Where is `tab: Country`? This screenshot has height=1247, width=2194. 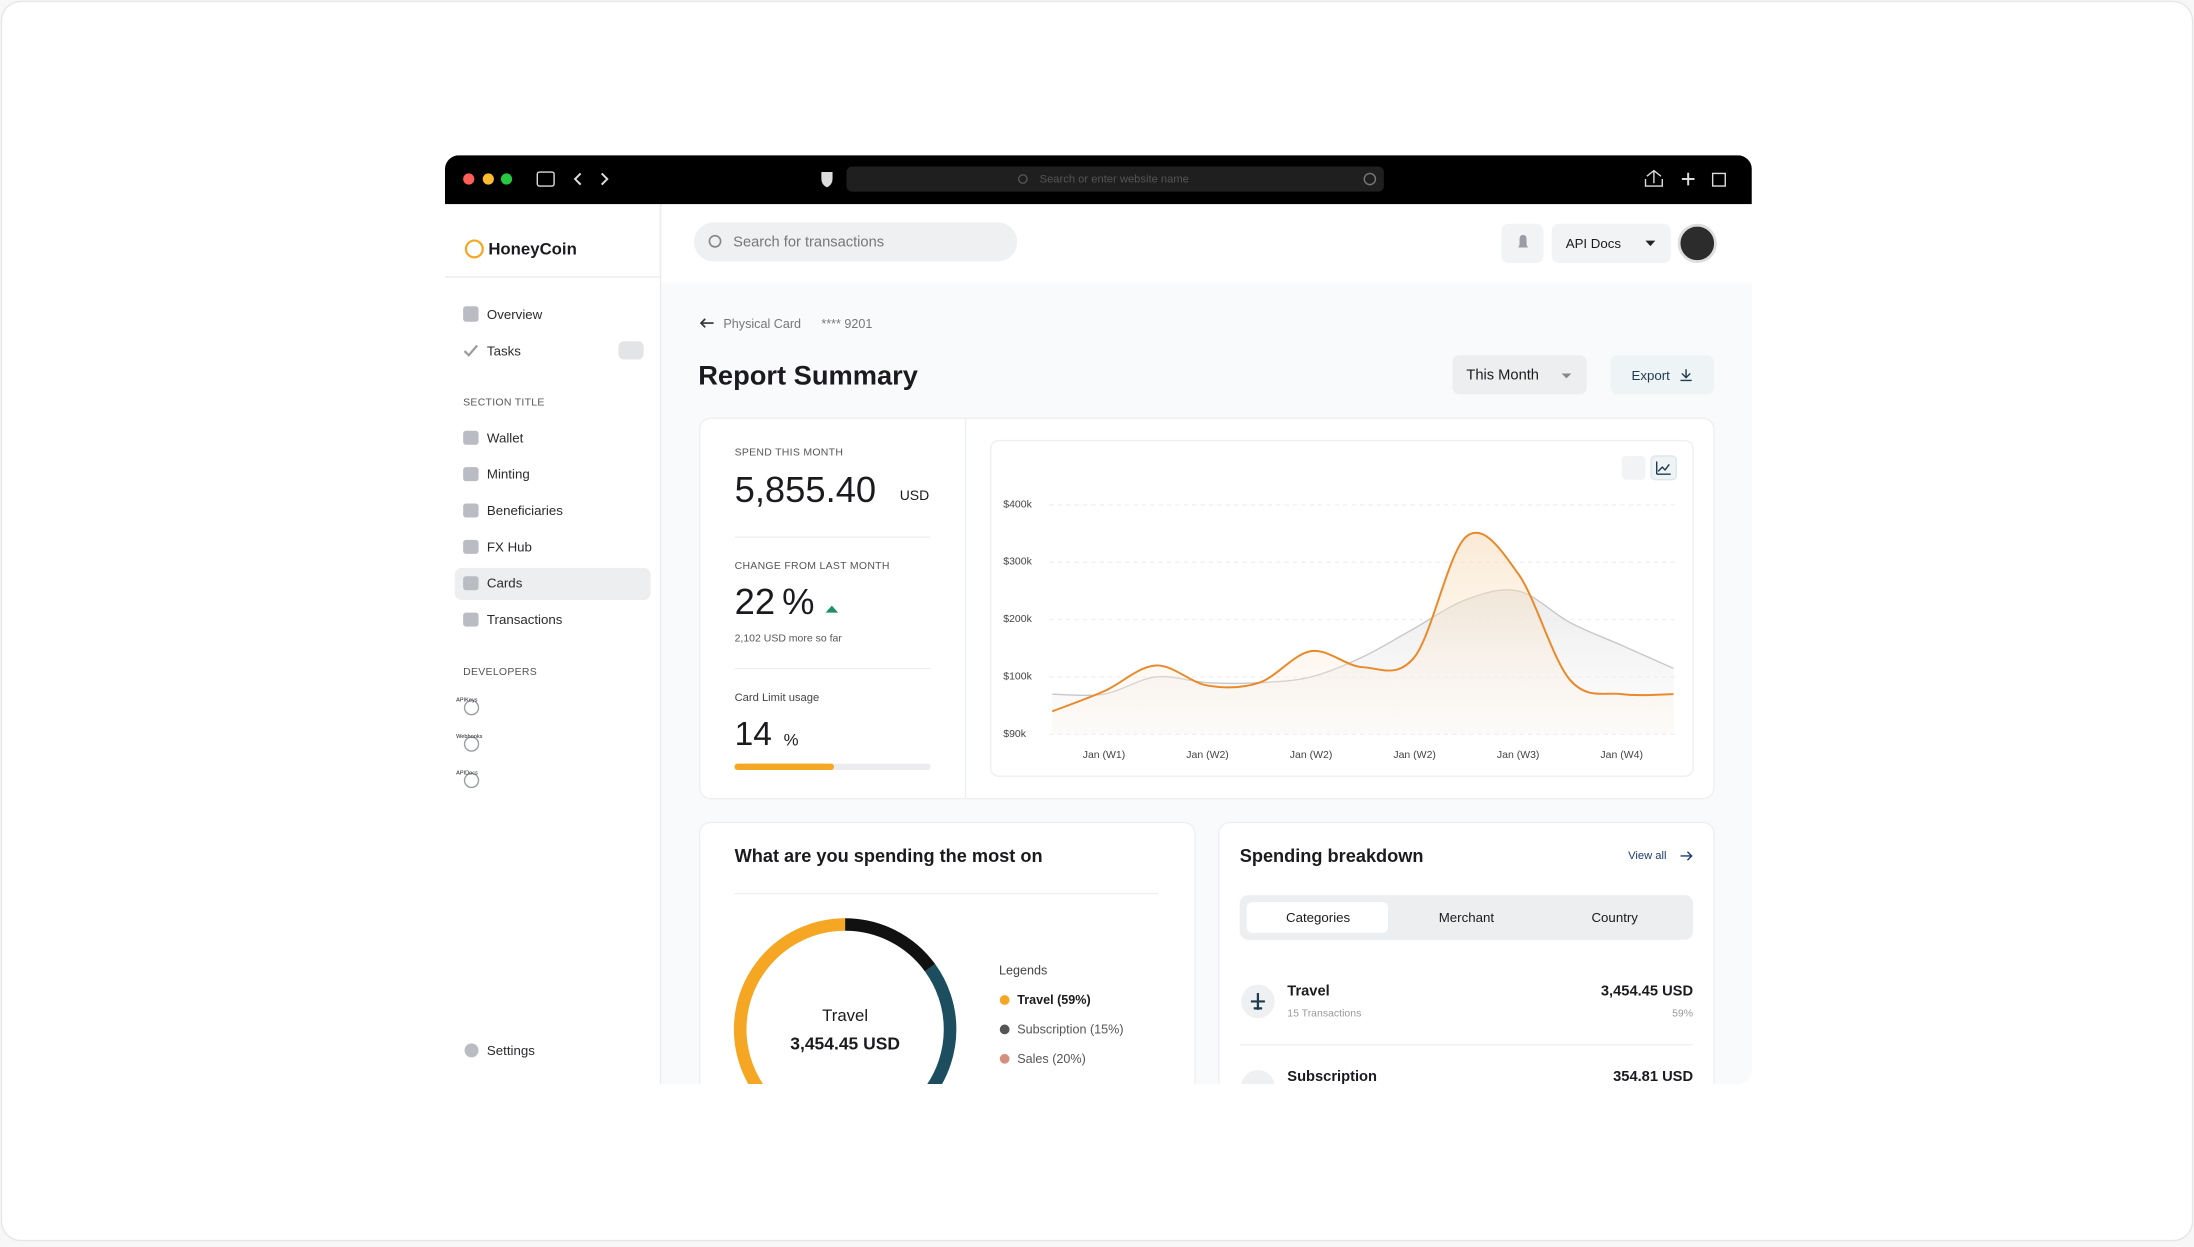 tab: Country is located at coordinates (1614, 917).